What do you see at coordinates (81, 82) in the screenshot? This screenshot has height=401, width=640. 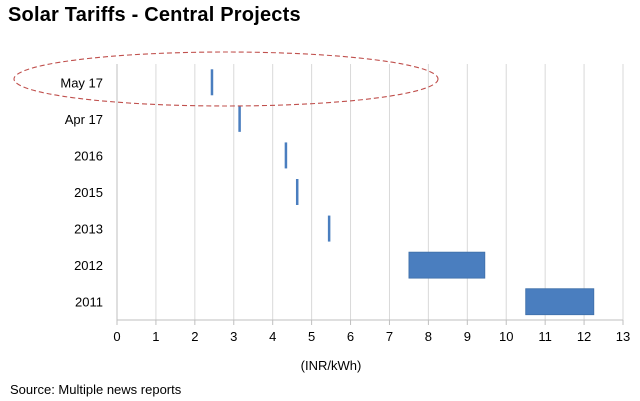 I see `category-label: May 17` at bounding box center [81, 82].